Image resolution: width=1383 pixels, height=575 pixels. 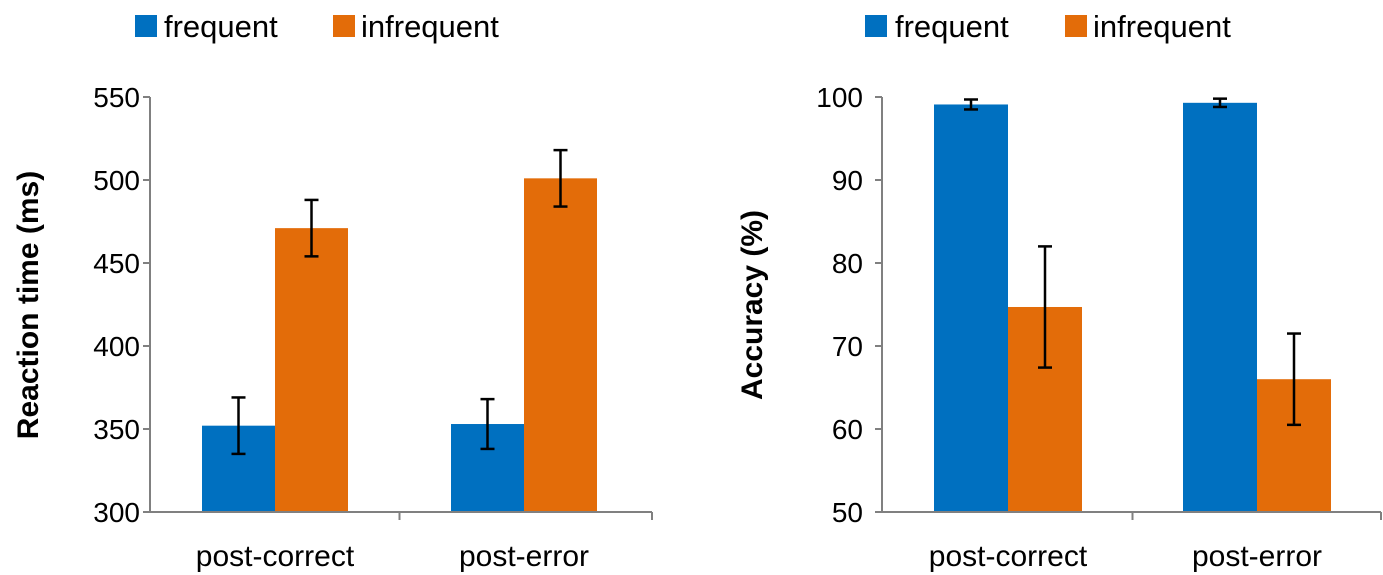 What do you see at coordinates (116, 429) in the screenshot?
I see `y-tick-label: 350` at bounding box center [116, 429].